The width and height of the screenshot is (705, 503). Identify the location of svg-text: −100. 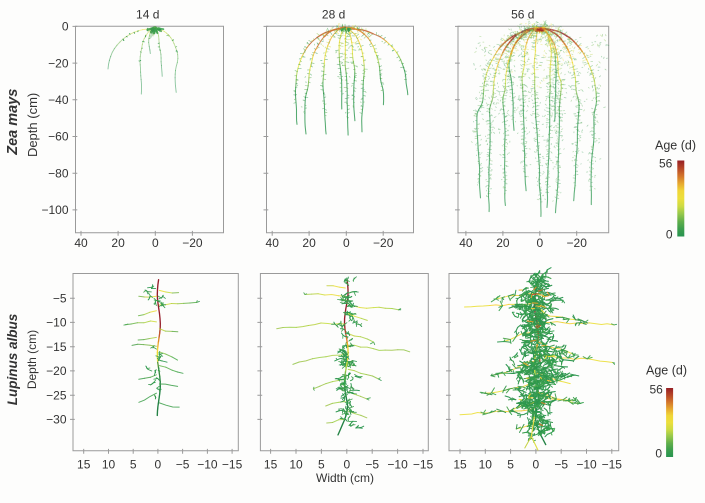
(54, 210).